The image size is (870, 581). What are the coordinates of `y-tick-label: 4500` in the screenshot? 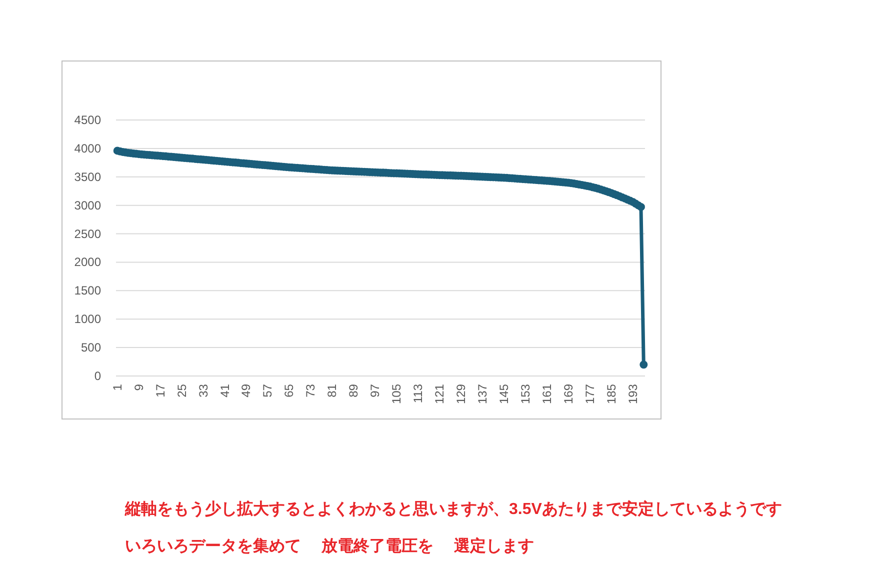 It's located at (88, 120).